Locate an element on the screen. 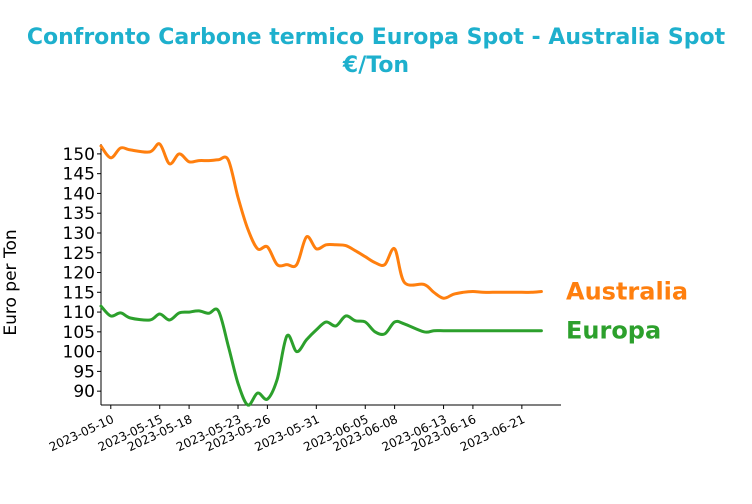 The image size is (752, 504). series-labels: Australia Europa is located at coordinates (627, 311).